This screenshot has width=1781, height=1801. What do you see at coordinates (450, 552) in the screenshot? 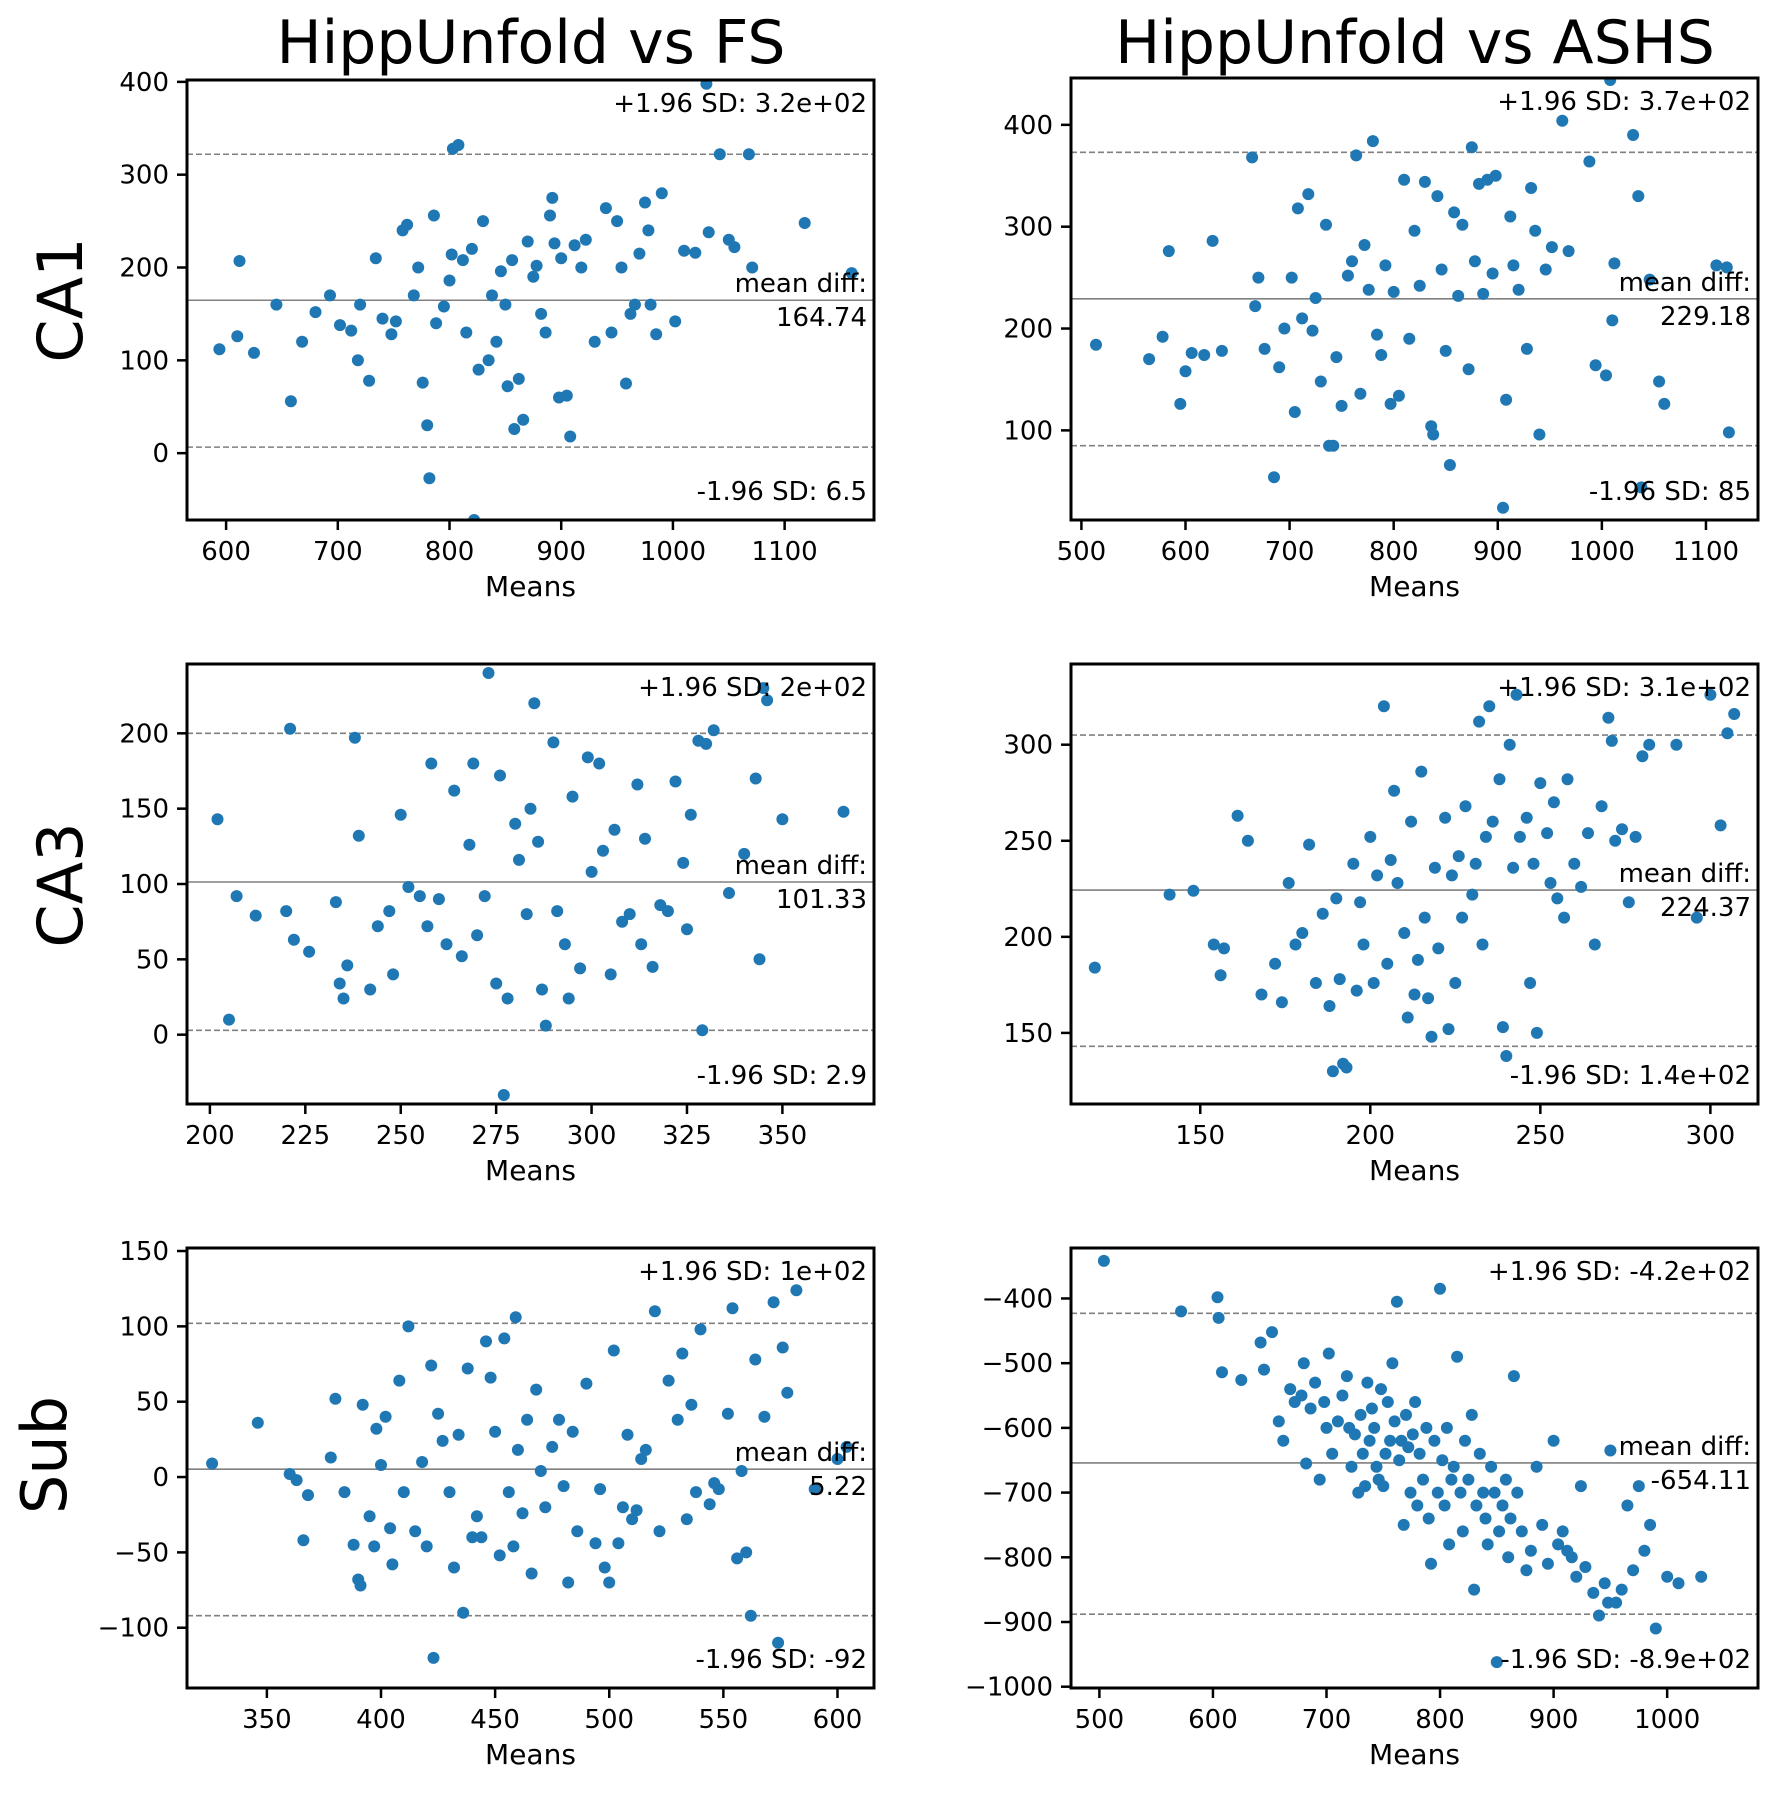
I see `x-tick-label: 800` at bounding box center [450, 552].